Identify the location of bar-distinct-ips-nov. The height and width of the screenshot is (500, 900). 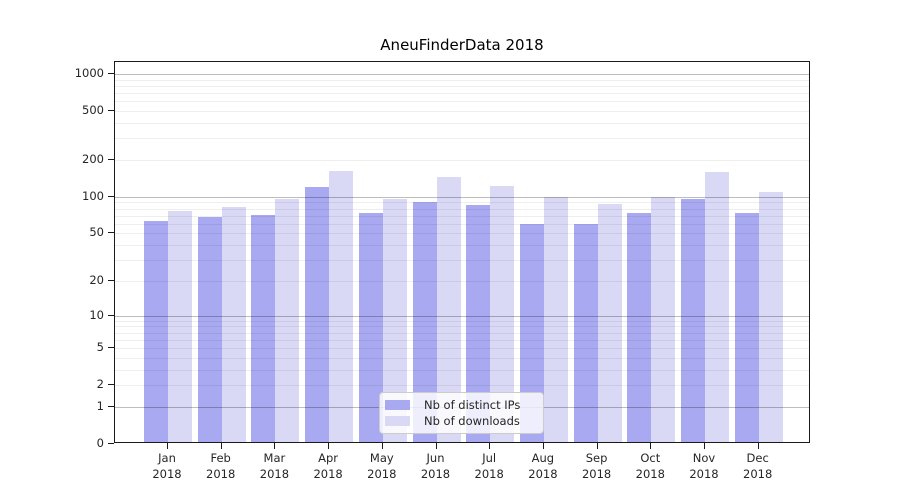
(693, 320).